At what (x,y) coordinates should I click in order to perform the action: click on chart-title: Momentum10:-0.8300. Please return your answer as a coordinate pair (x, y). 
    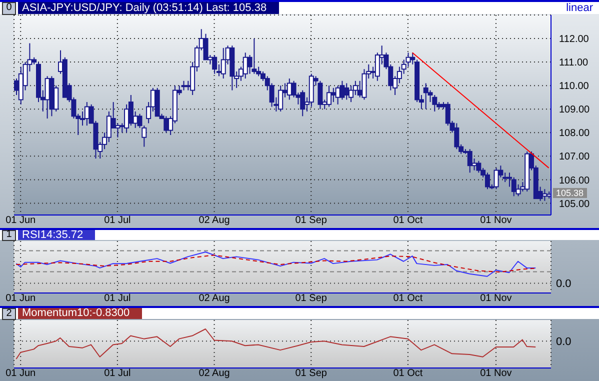
    Looking at the image, I should click on (80, 313).